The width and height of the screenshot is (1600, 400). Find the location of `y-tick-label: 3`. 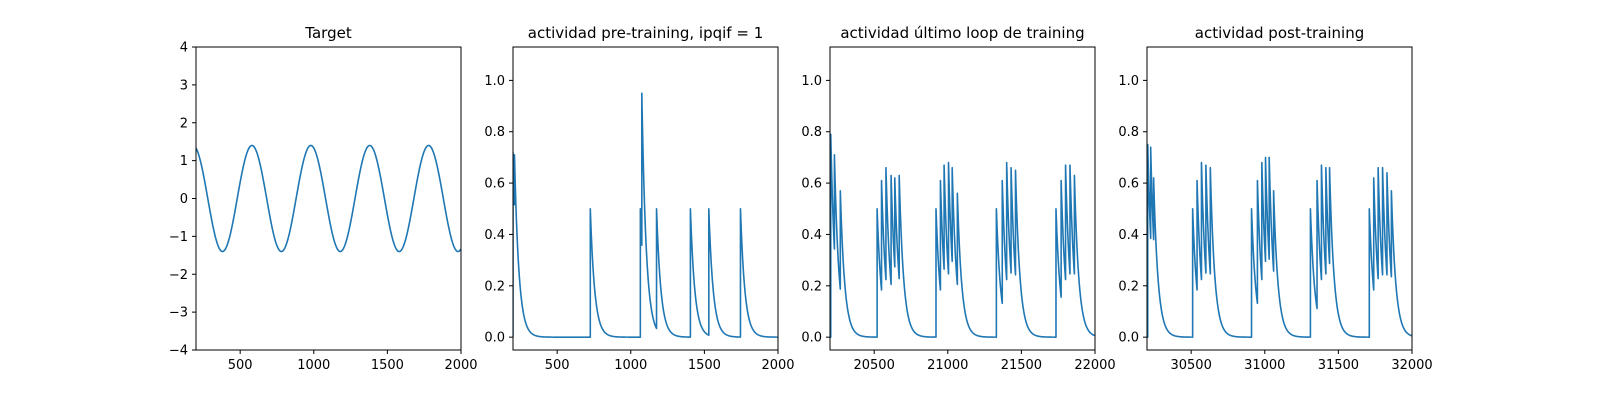

y-tick-label: 3 is located at coordinates (184, 85).